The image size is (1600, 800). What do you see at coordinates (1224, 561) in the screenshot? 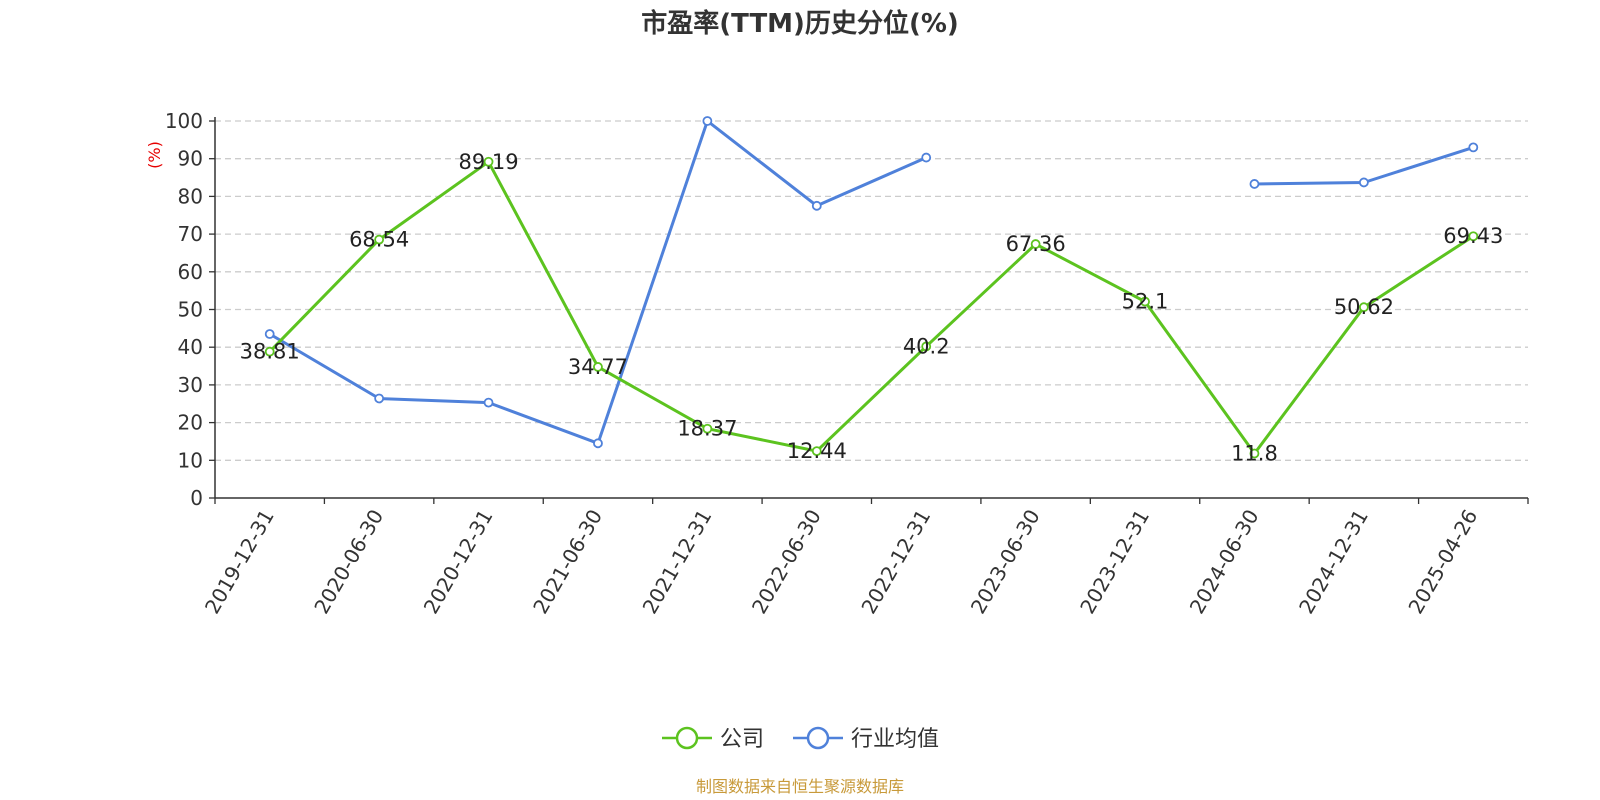
I see `x-tick-label: 2024-06-30` at bounding box center [1224, 561].